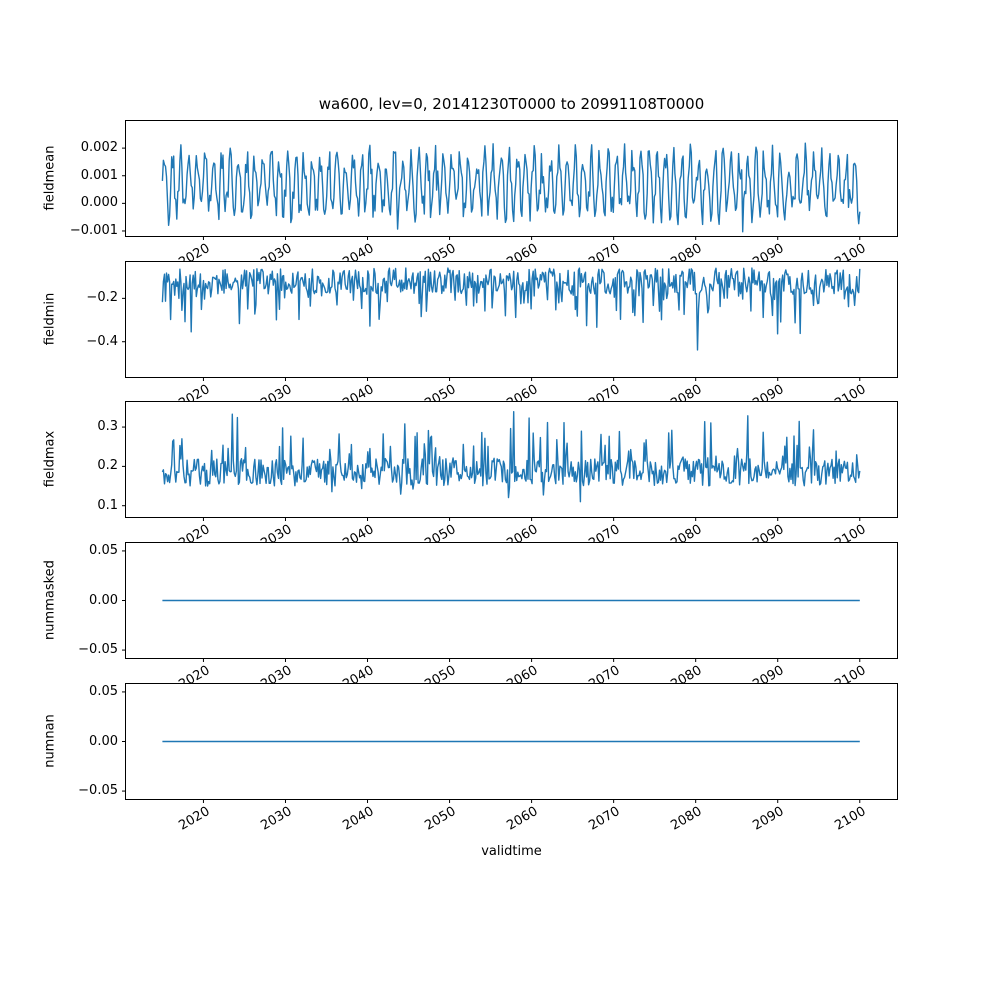  Describe the element at coordinates (99, 148) in the screenshot. I see `y-tick-label: 0.002` at that location.